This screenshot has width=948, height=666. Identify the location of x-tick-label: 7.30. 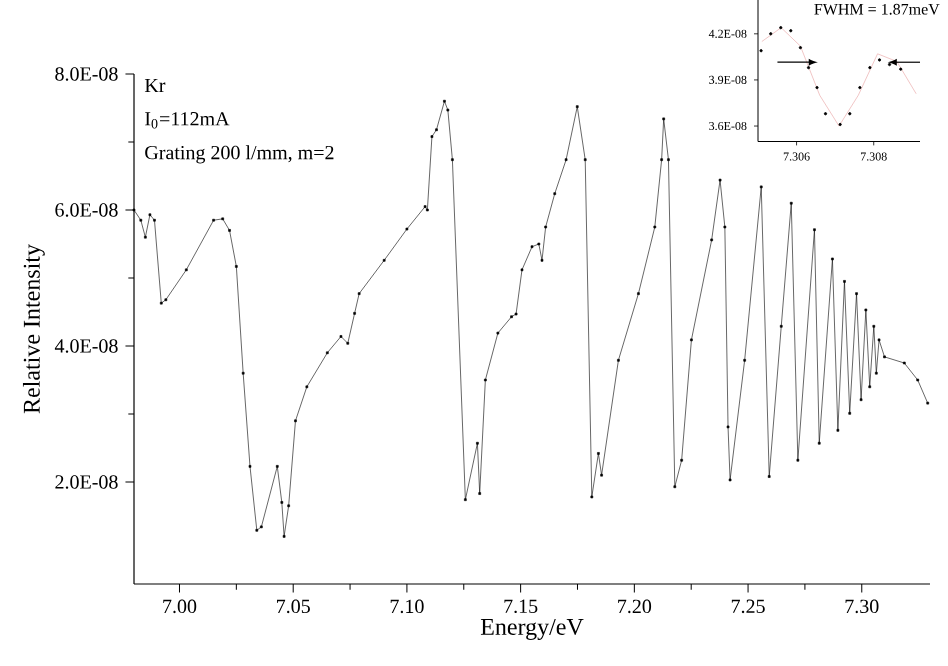
(862, 606).